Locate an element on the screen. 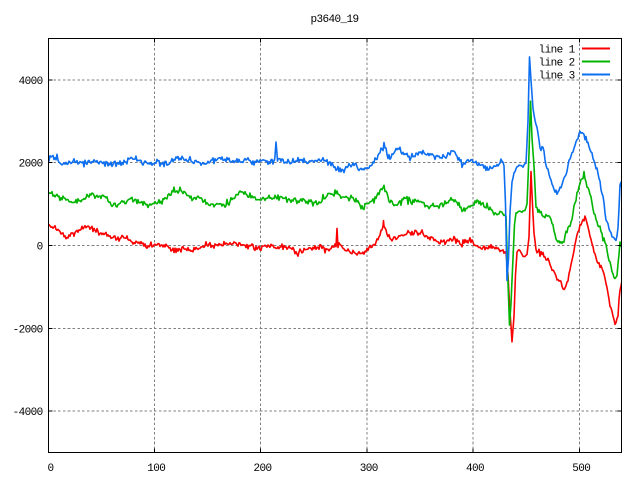 The height and width of the screenshot is (485, 640). svg-text: 400 is located at coordinates (475, 469).